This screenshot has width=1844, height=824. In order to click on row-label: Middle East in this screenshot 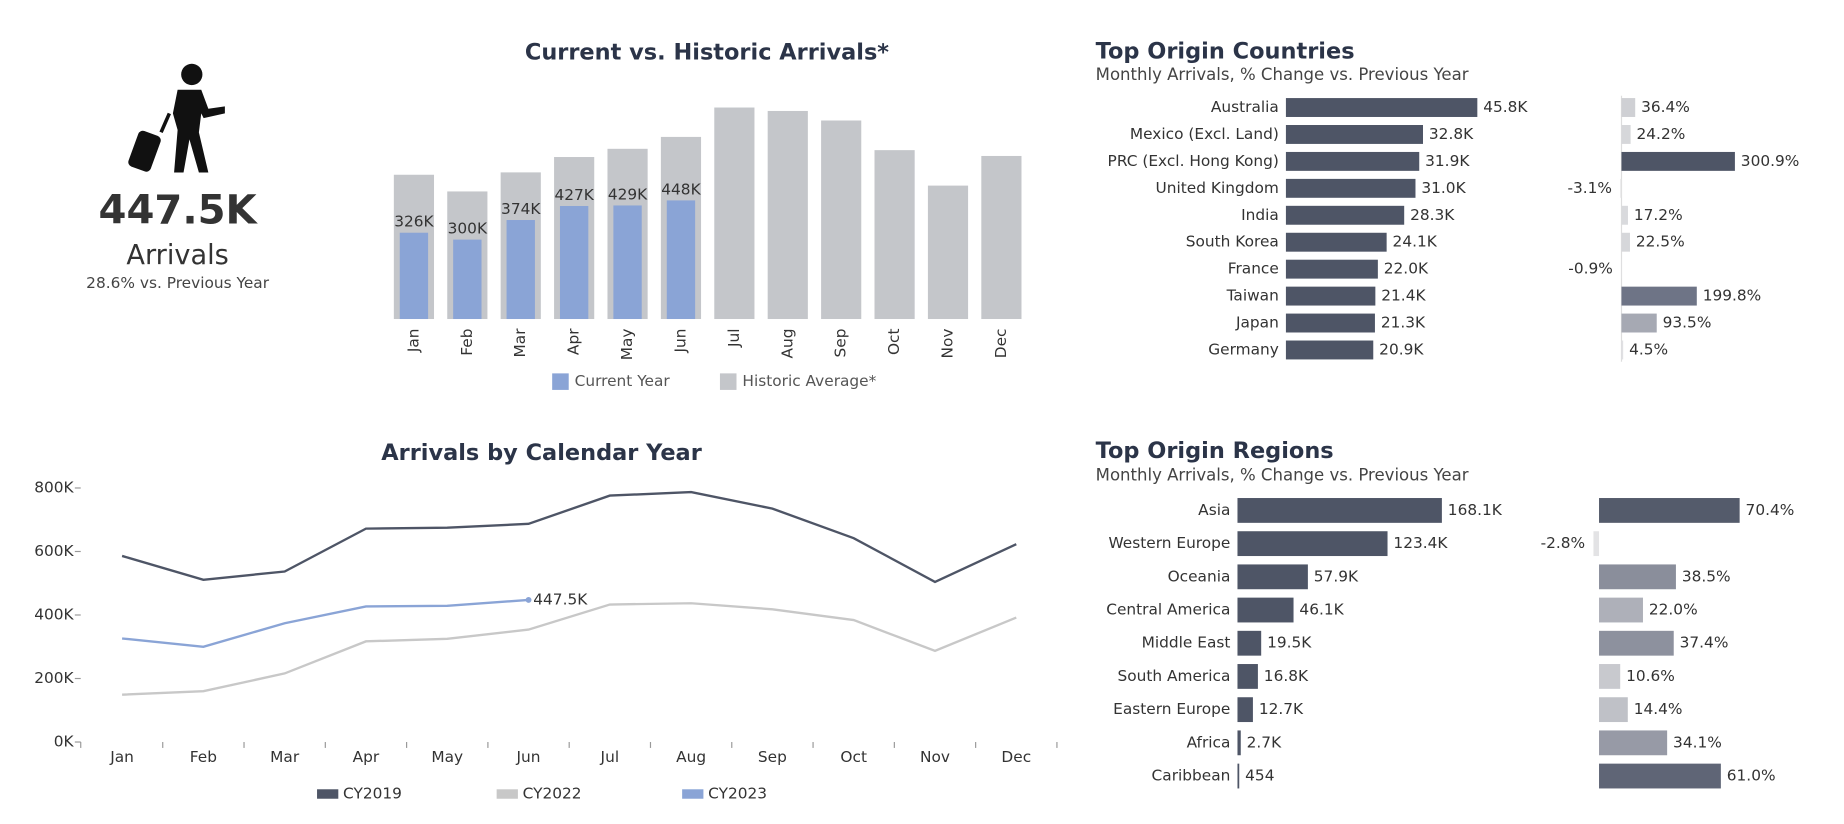, I will do `click(1186, 643)`.